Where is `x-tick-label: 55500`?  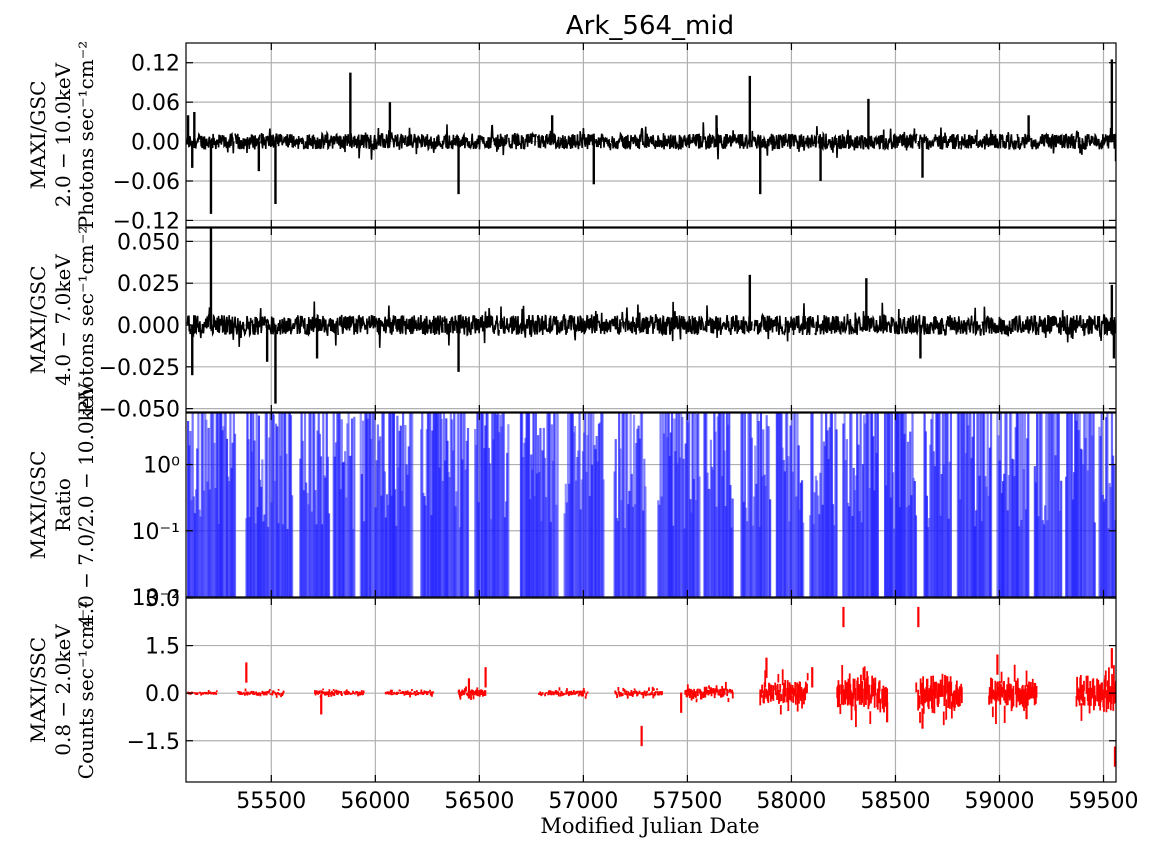
x-tick-label: 55500 is located at coordinates (271, 801).